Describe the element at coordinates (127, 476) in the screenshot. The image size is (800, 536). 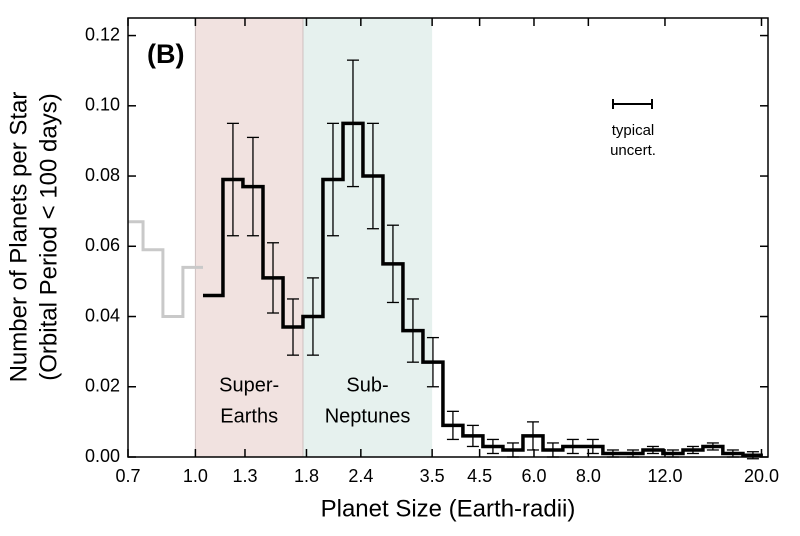
I see `x-tick-label: 0.7` at that location.